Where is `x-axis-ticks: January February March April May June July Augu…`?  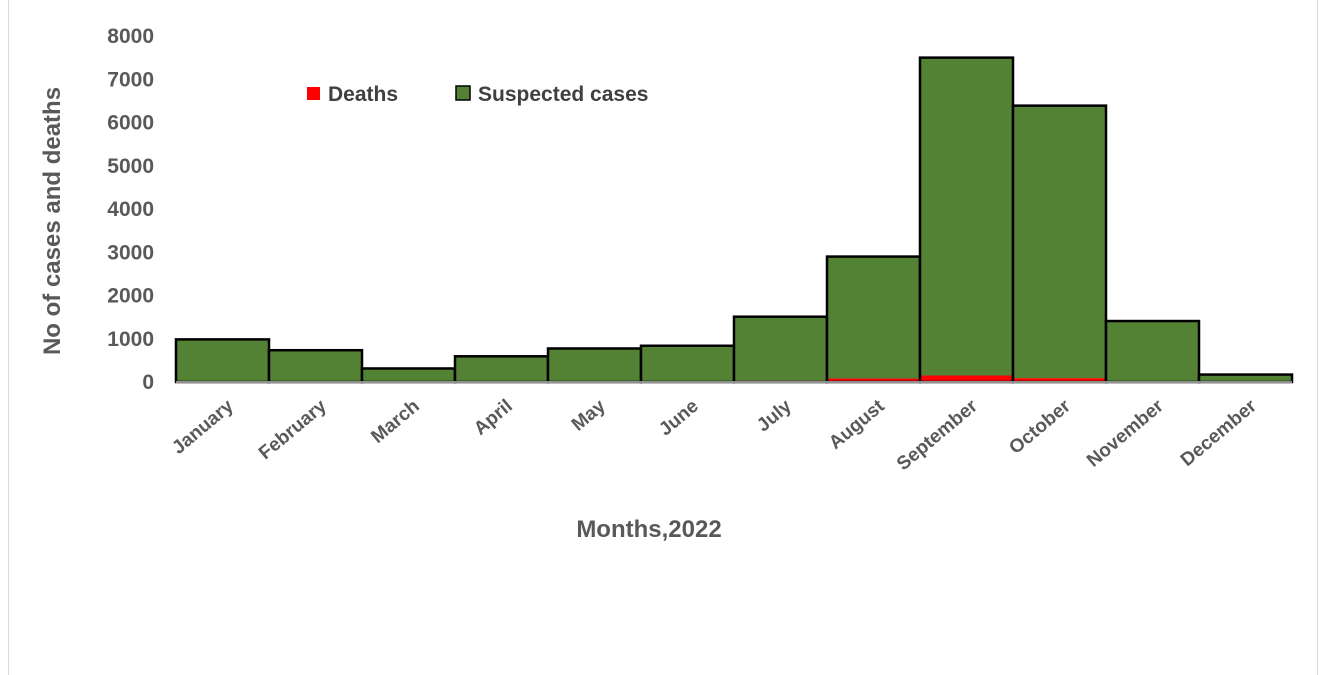
x-axis-ticks: January February March April May June July Augu… is located at coordinates (714, 435).